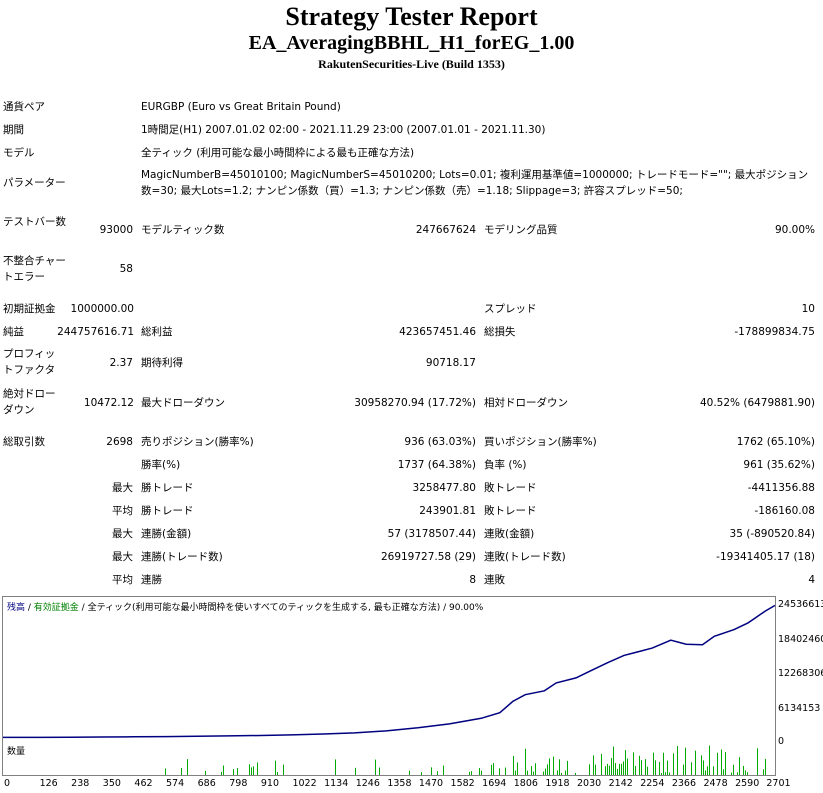 The image size is (823, 793). What do you see at coordinates (436, 465) in the screenshot?
I see `winpct-value: 1737 (64.38%)` at bounding box center [436, 465].